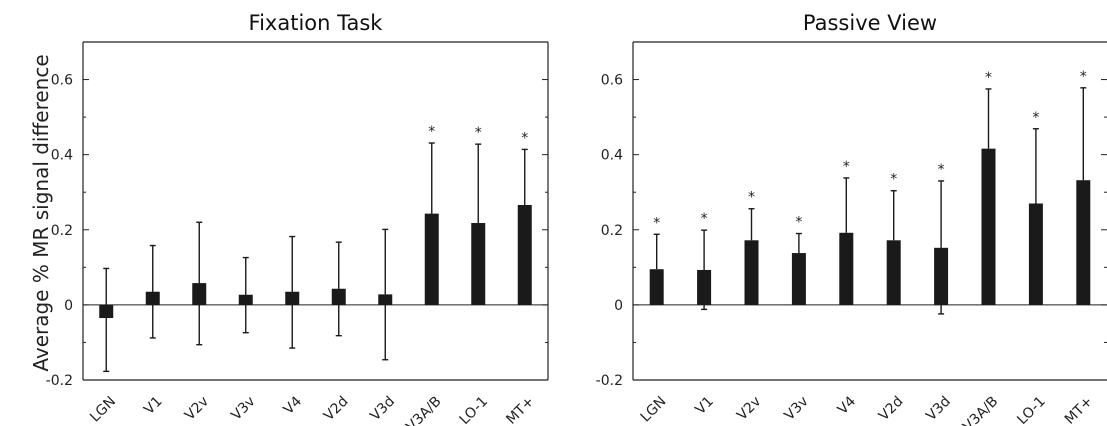 The image size is (1107, 426). I want to click on chart-title: Passive View, so click(870, 23).